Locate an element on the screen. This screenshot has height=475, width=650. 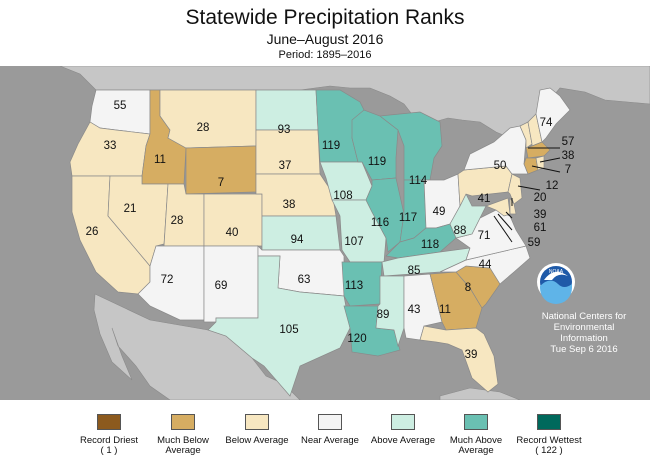
rank-label-WA: 55 is located at coordinates (120, 106).